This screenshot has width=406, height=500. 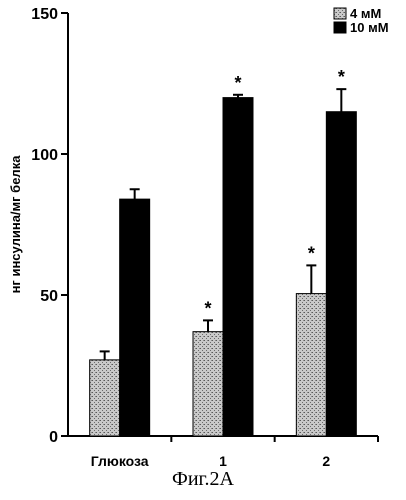 What do you see at coordinates (365, 13) in the screenshot?
I see `legend-label: 4 мМ` at bounding box center [365, 13].